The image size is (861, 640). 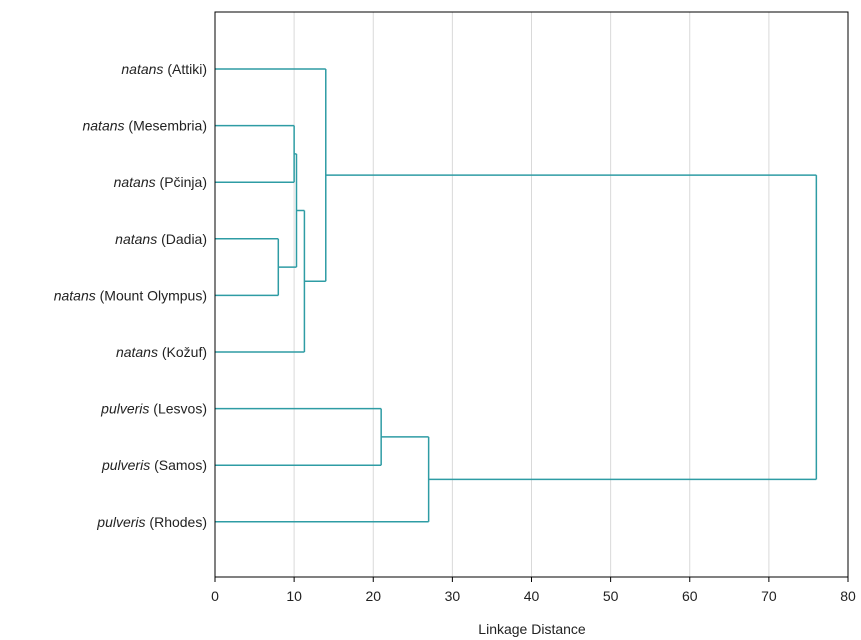 What do you see at coordinates (690, 596) in the screenshot?
I see `x-tick-label: 60` at bounding box center [690, 596].